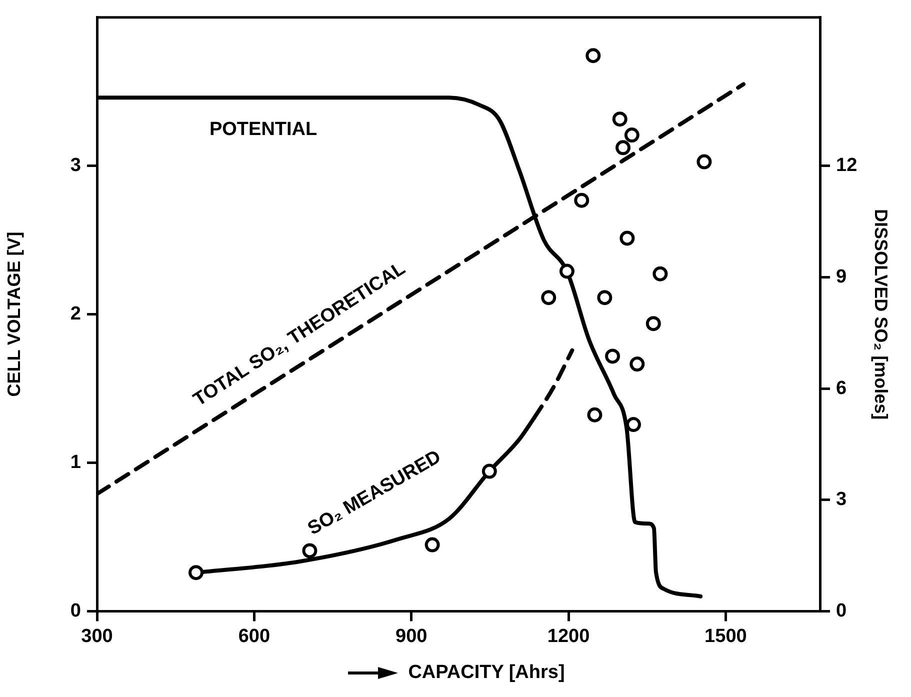 Image resolution: width=911 pixels, height=697 pixels. Describe the element at coordinates (75, 314) in the screenshot. I see `y-tick-label: 2` at that location.